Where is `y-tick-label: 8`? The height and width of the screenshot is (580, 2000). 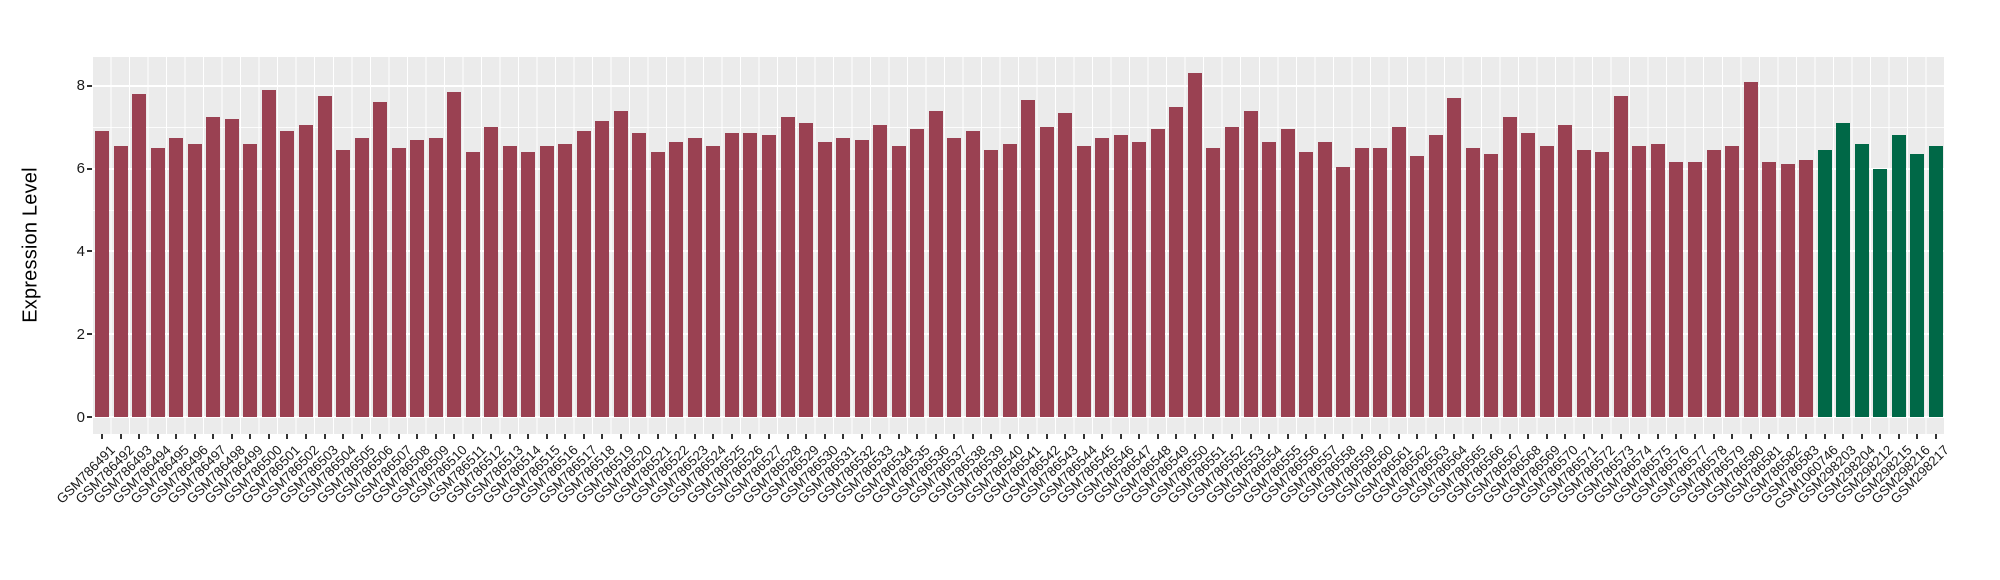 y-tick-label: 8 is located at coordinates (80, 86).